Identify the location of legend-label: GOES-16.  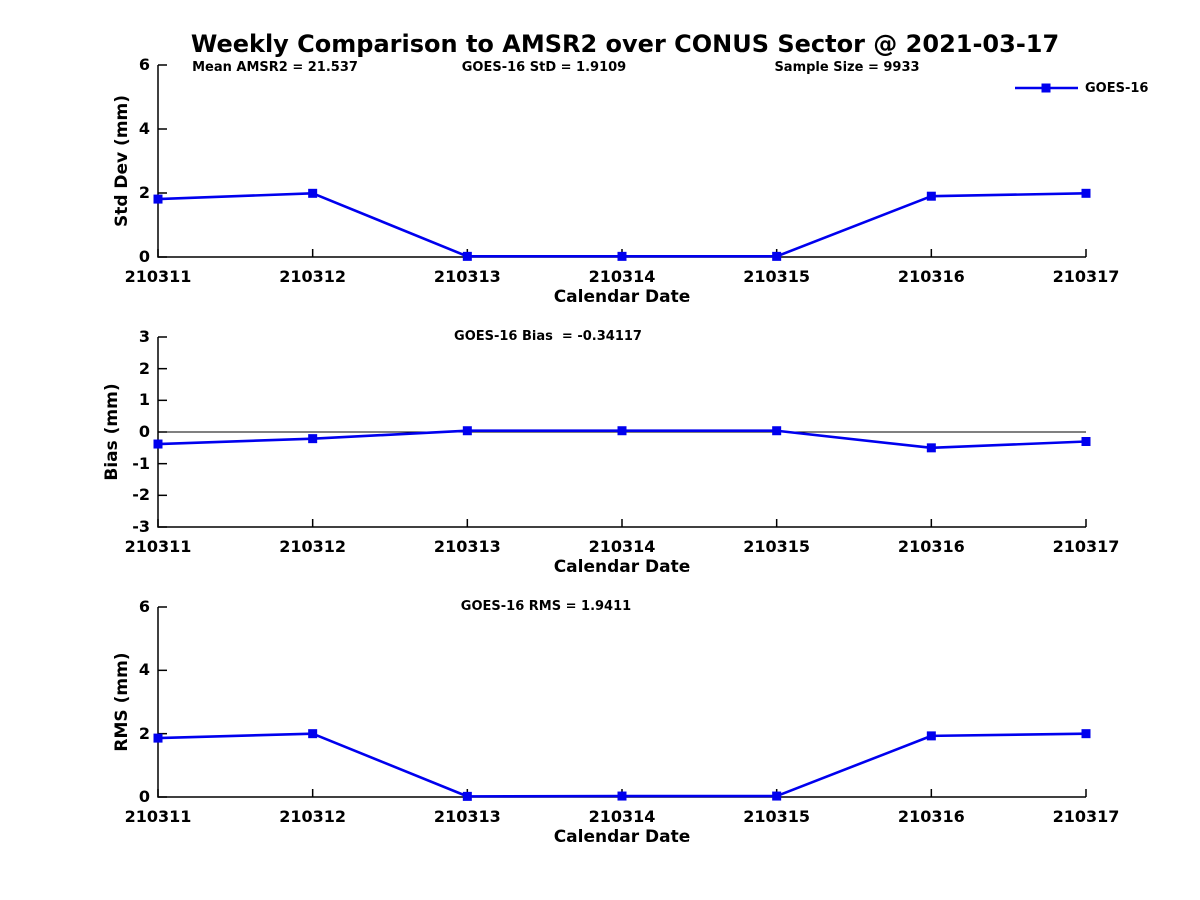
(1117, 88).